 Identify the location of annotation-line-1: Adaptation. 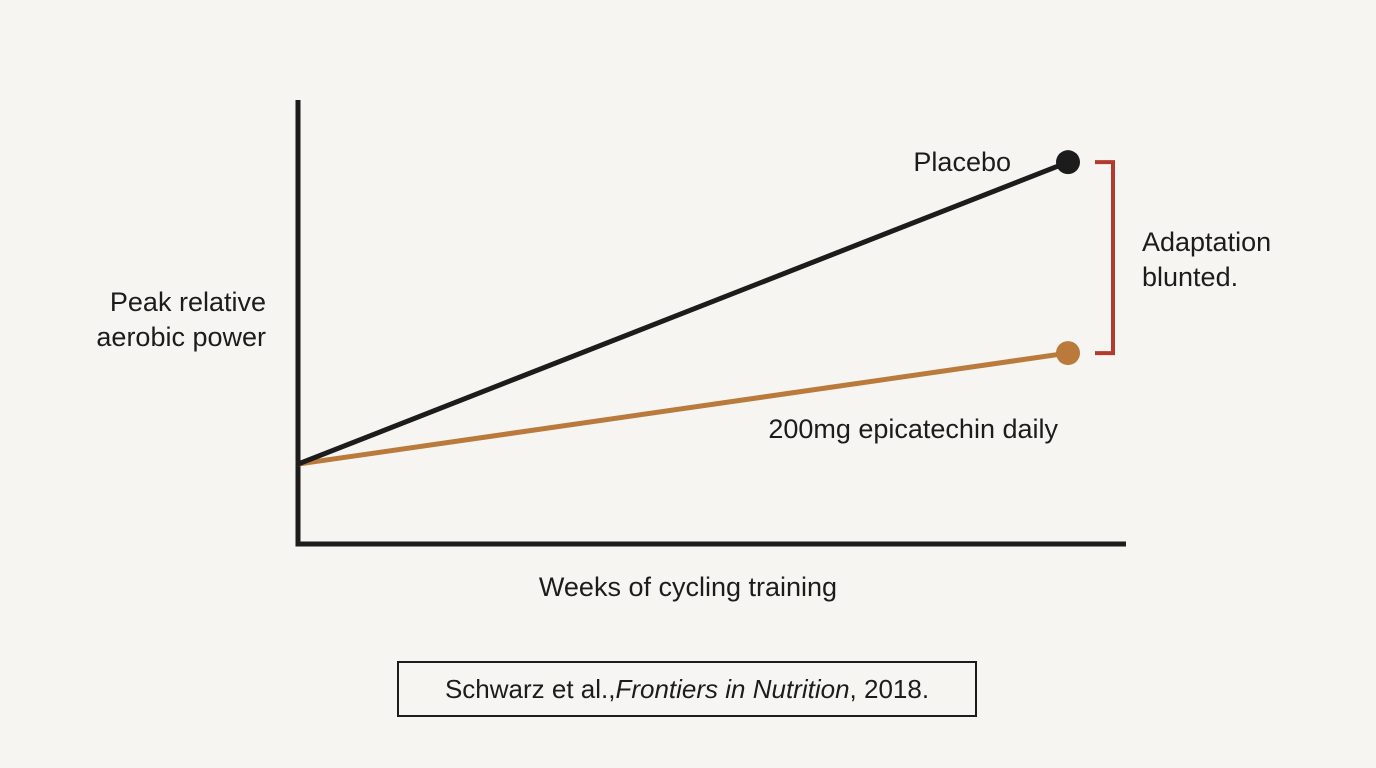
(1206, 242).